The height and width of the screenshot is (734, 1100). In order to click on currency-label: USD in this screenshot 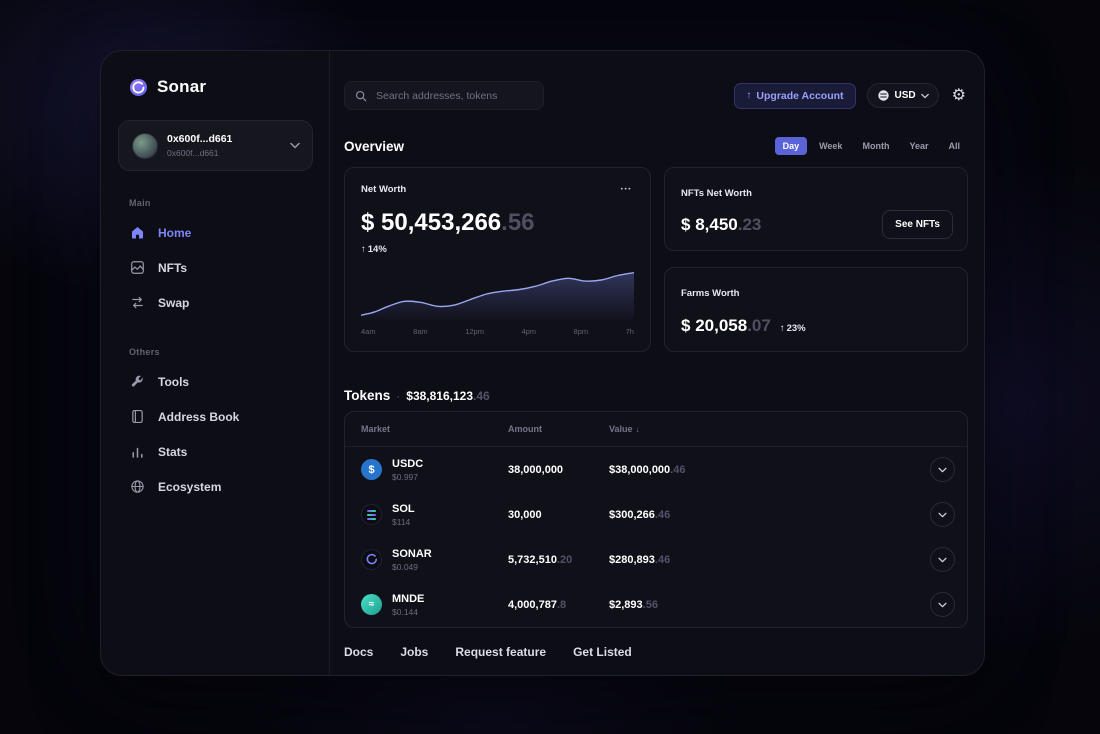, I will do `click(905, 95)`.